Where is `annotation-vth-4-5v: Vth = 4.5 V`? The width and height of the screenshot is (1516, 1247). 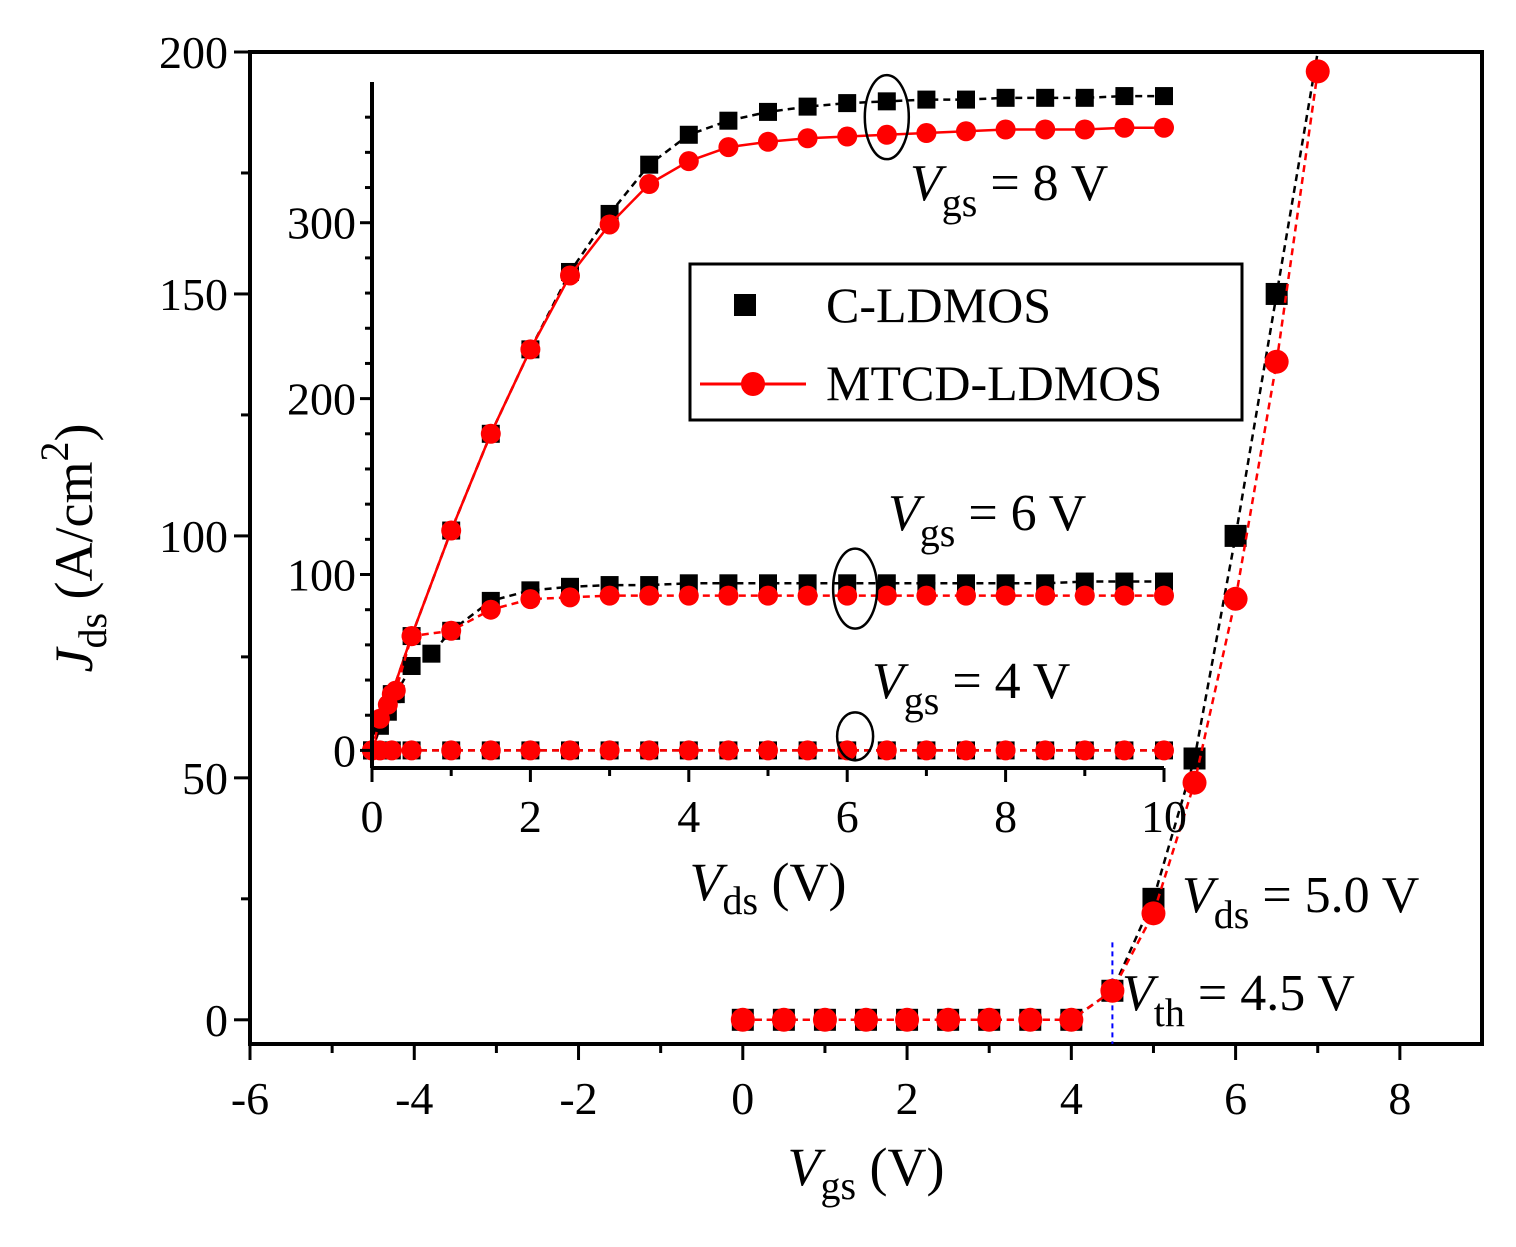 annotation-vth-4-5v: Vth = 4.5 V is located at coordinates (1238, 1000).